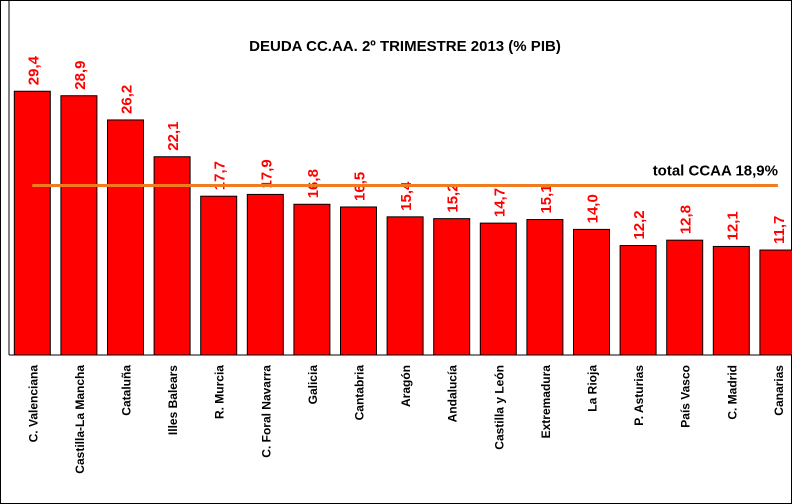 This screenshot has width=792, height=504. Describe the element at coordinates (732, 392) in the screenshot. I see `x-tick-label: C. Madrid` at that location.